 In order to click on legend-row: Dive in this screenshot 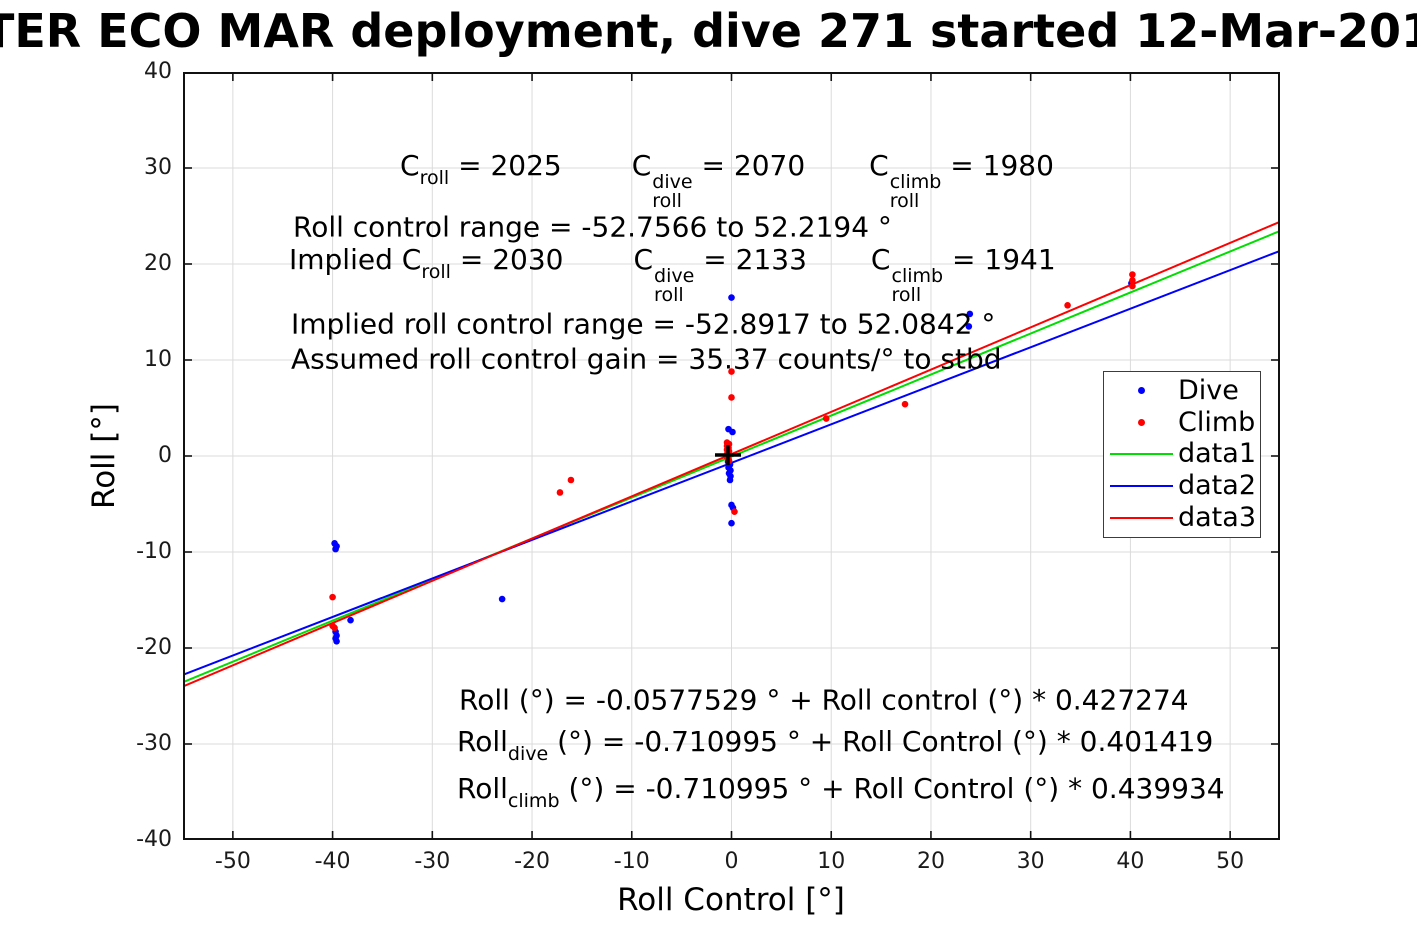, I will do `click(1182, 390)`.